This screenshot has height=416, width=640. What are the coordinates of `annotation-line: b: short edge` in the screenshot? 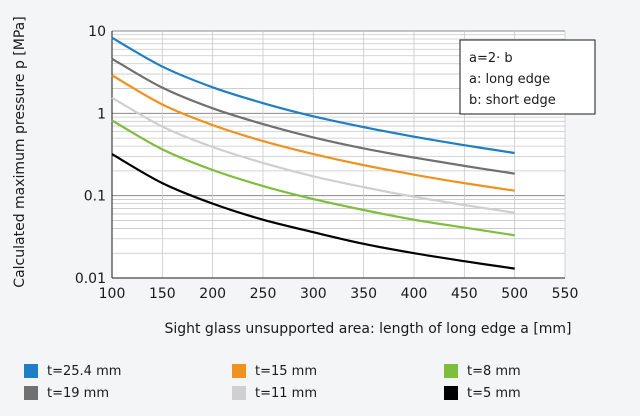 It's located at (512, 100).